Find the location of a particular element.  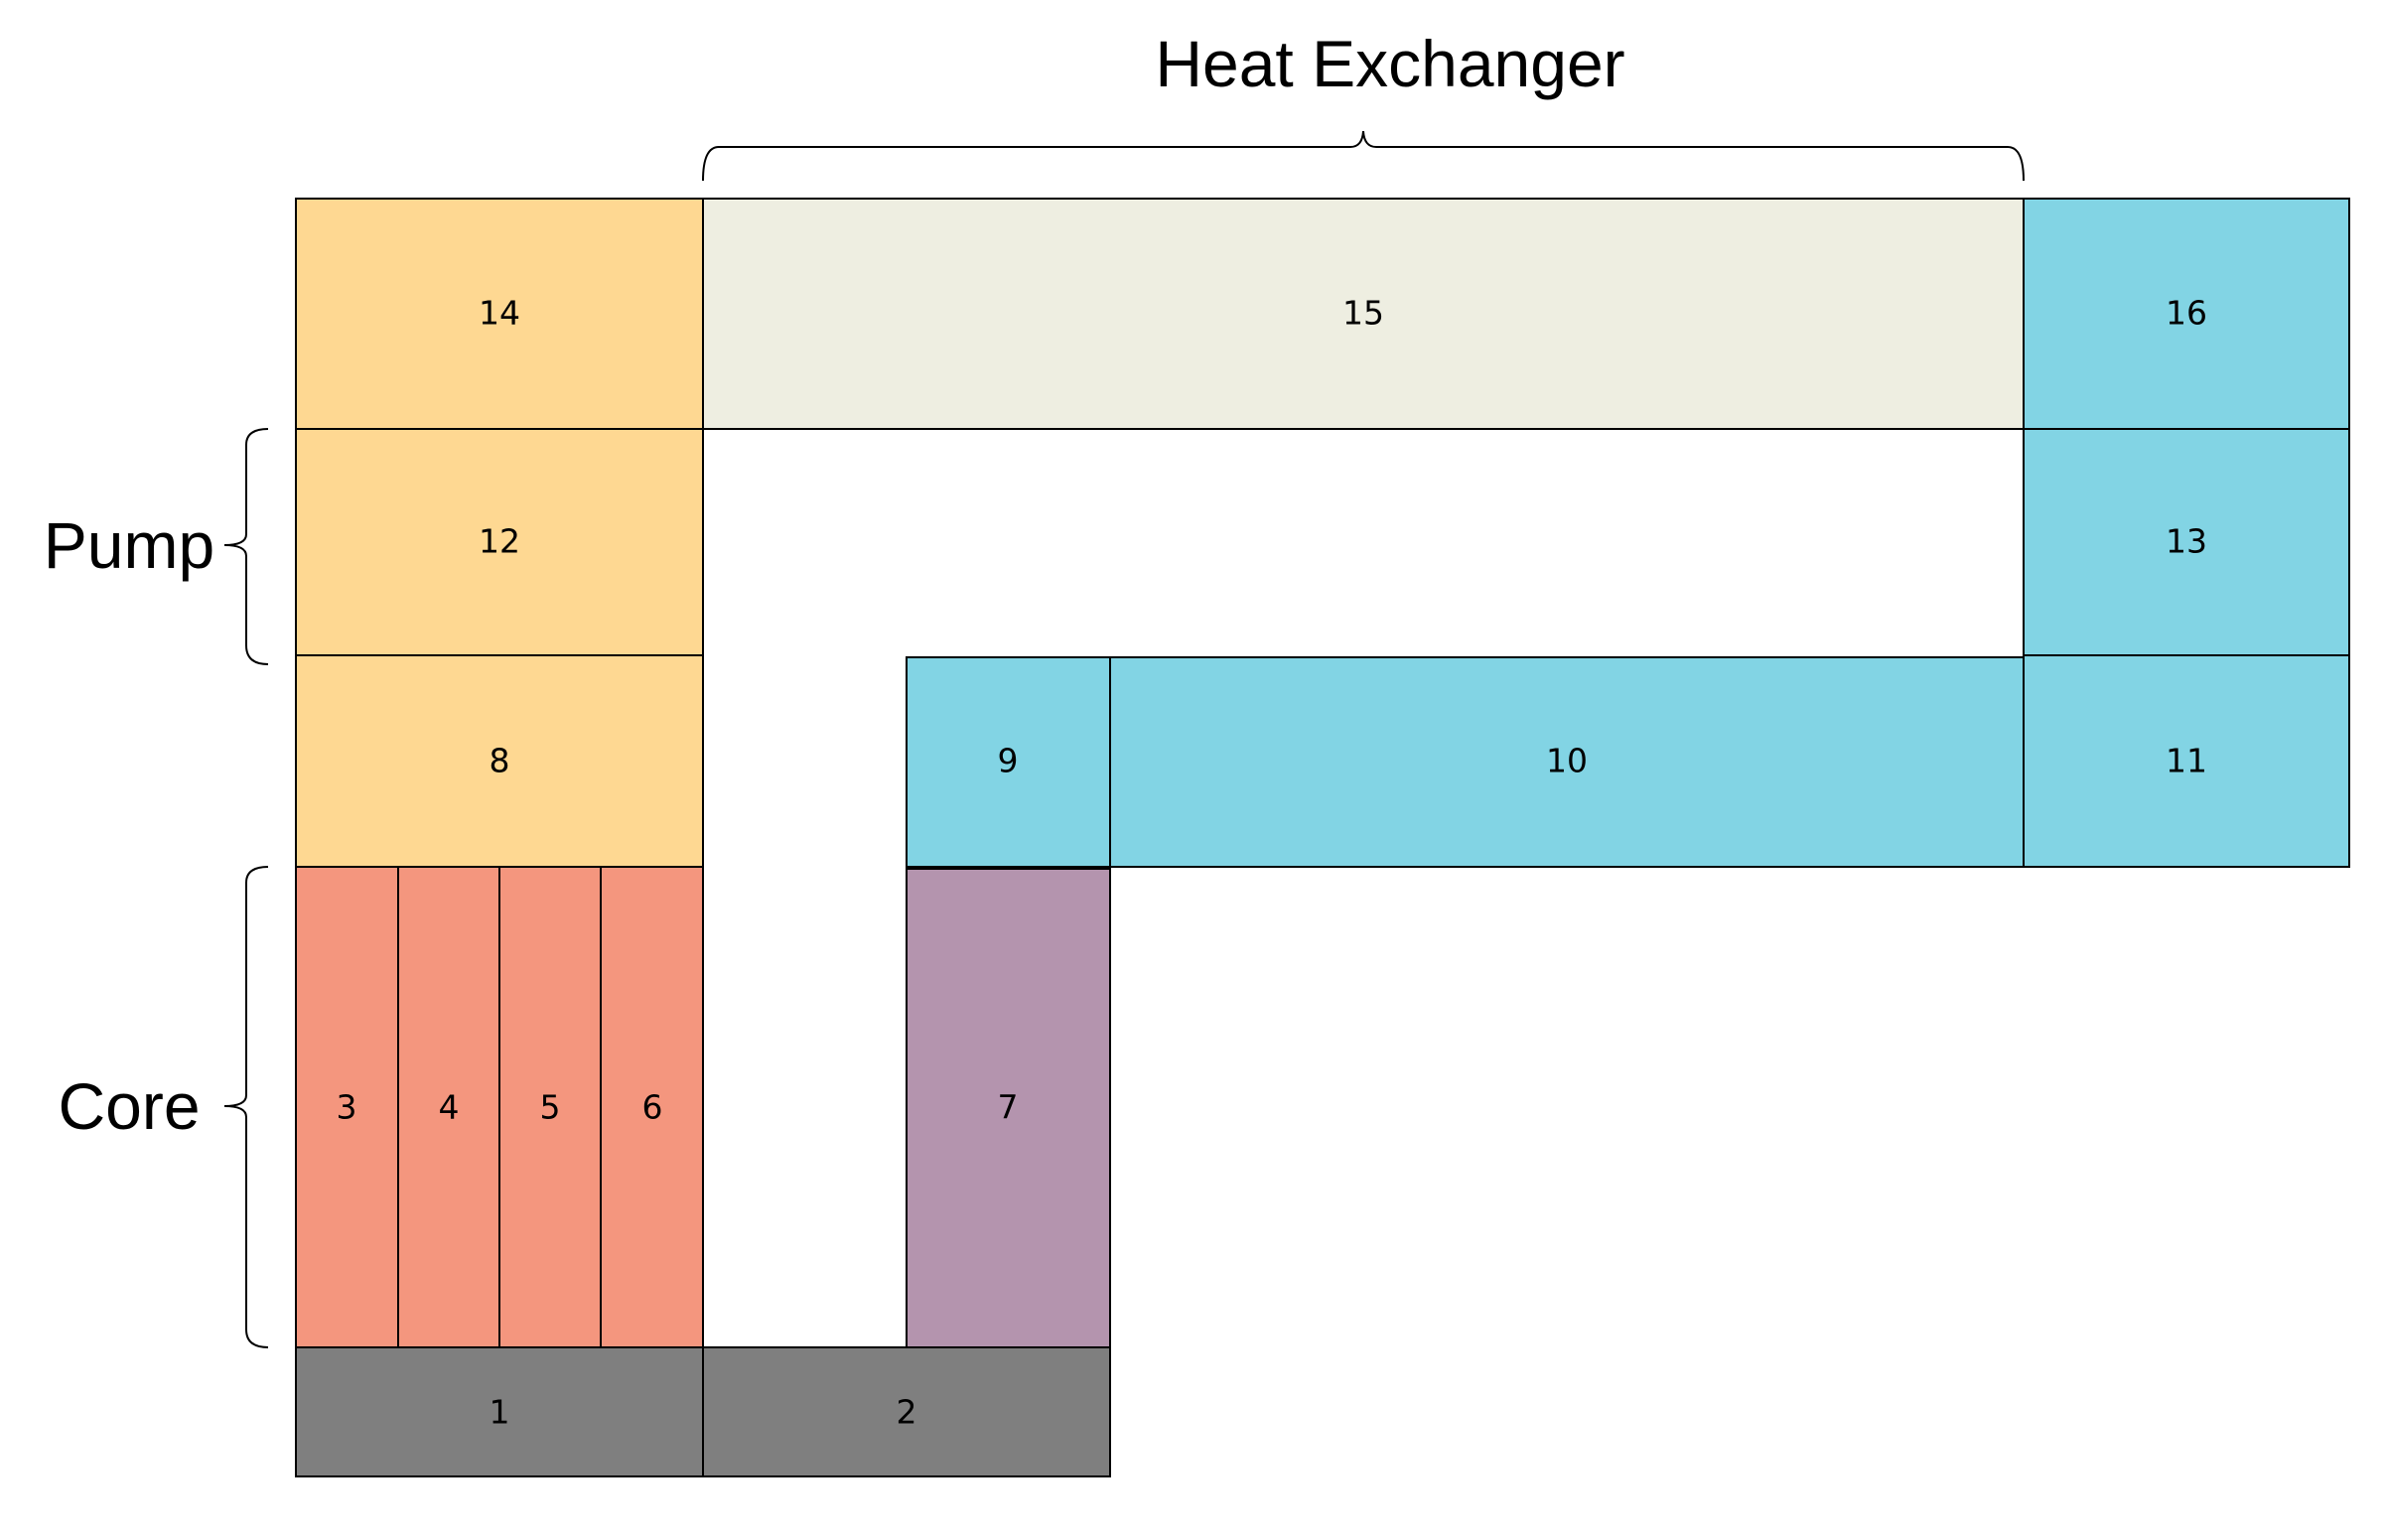

block-8: 8 is located at coordinates (499, 761).